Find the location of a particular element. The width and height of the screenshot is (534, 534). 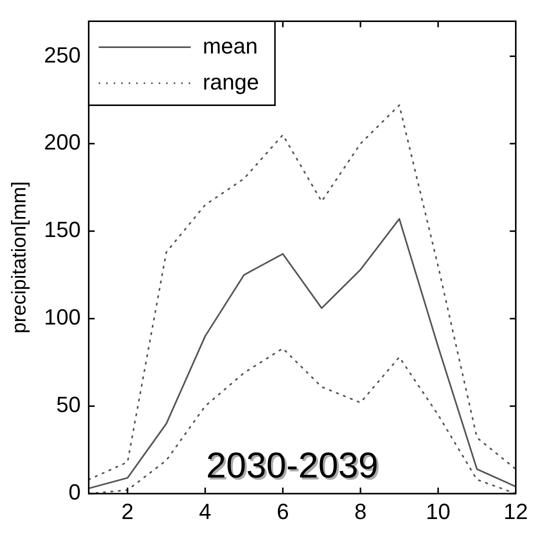

x-tick-label: 4 is located at coordinates (205, 511).